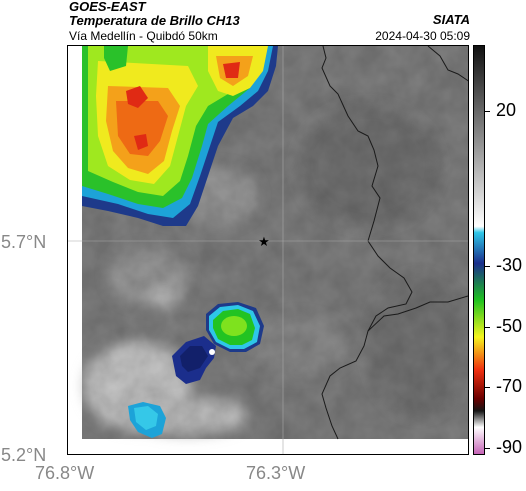 Image resolution: width=526 pixels, height=491 pixels. What do you see at coordinates (276, 473) in the screenshot?
I see `lon-label-east: 76.3°W` at bounding box center [276, 473].